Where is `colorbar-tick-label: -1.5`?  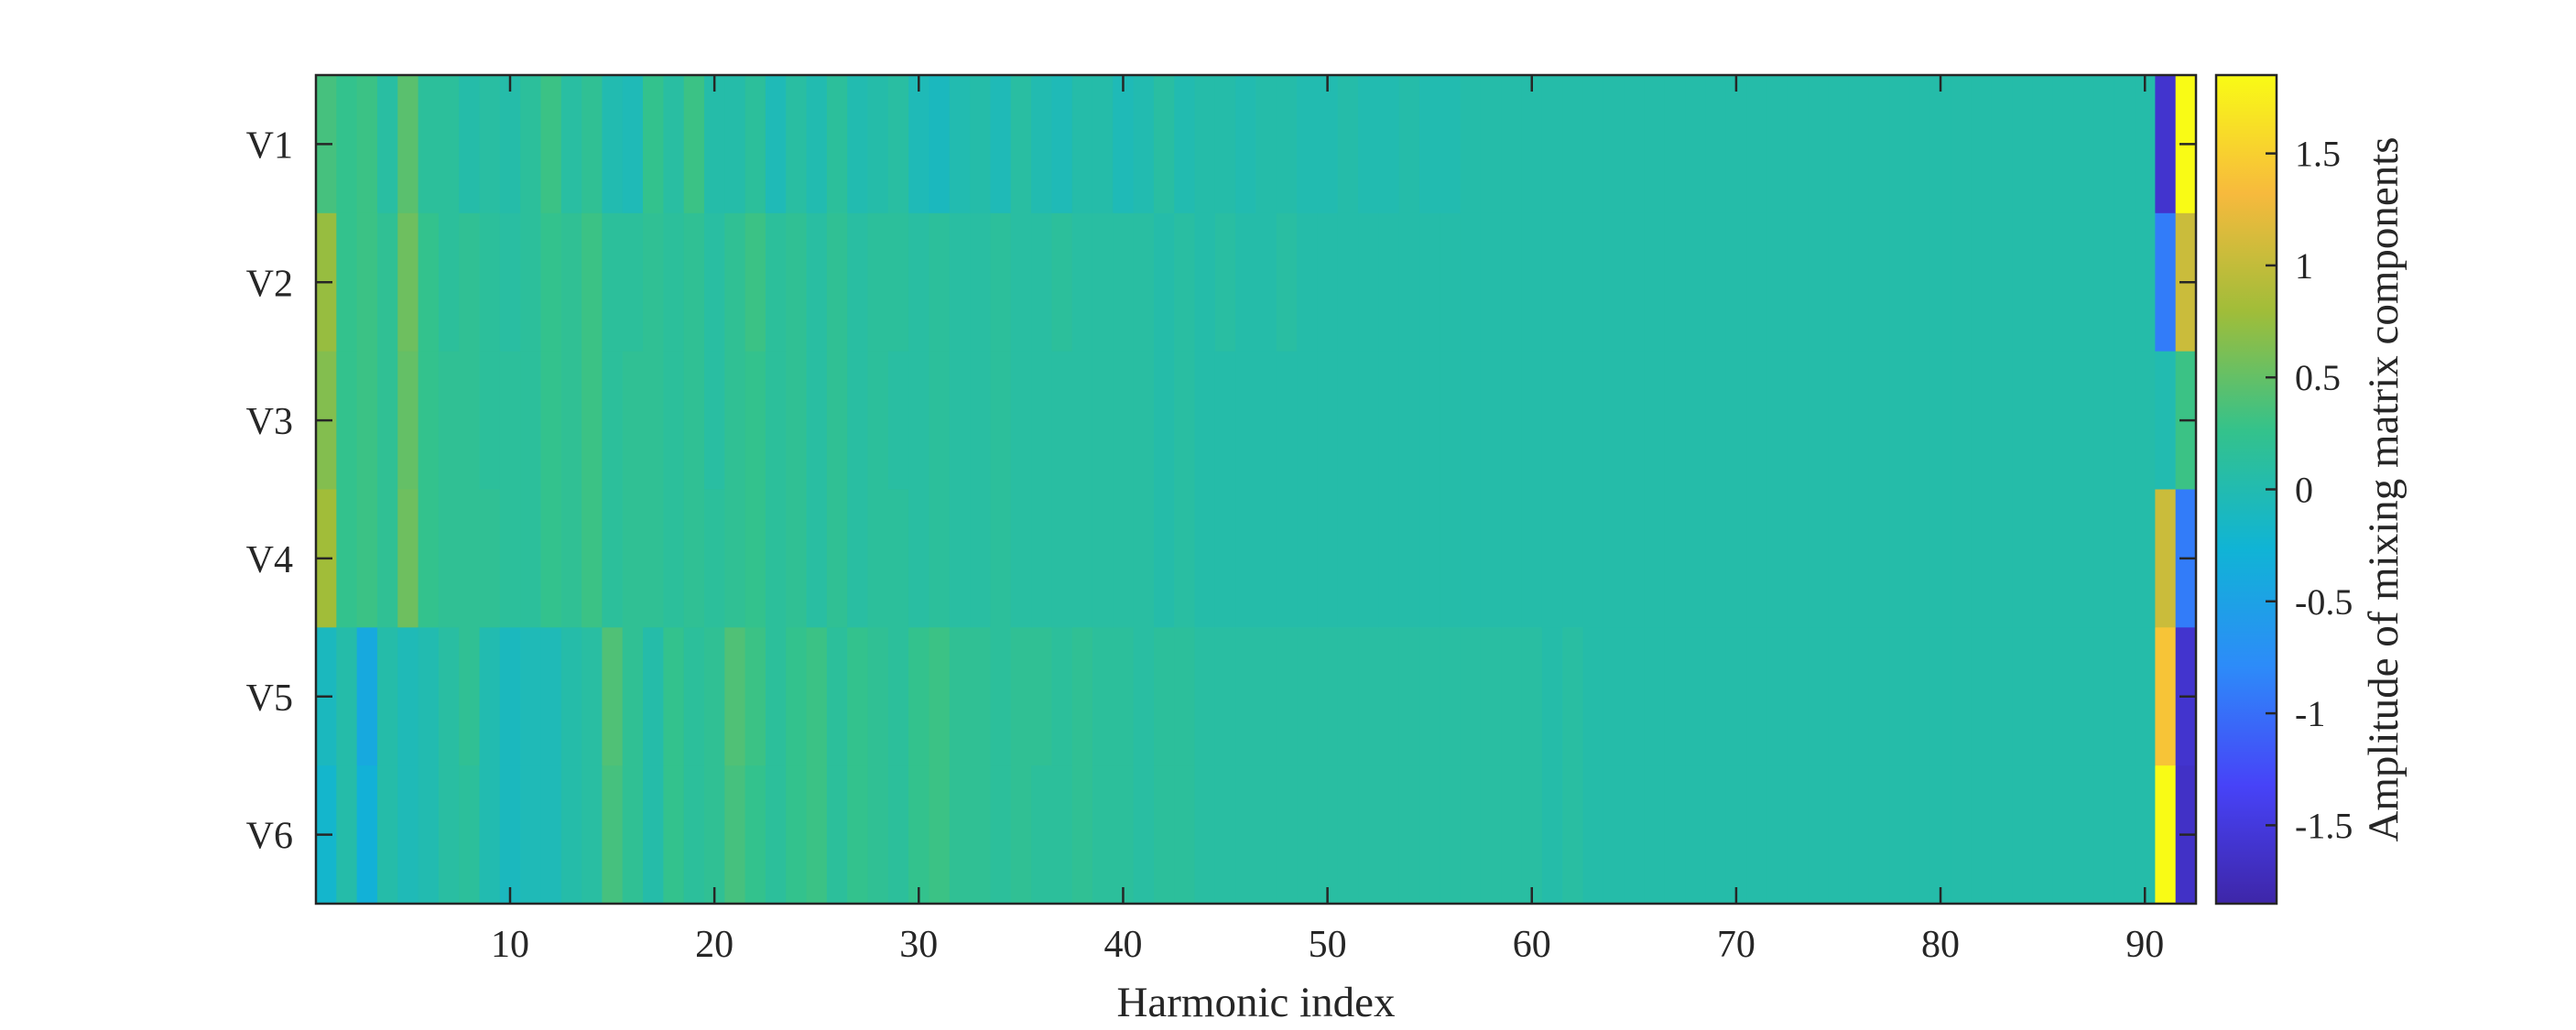 colorbar-tick-label: -1.5 is located at coordinates (2324, 825).